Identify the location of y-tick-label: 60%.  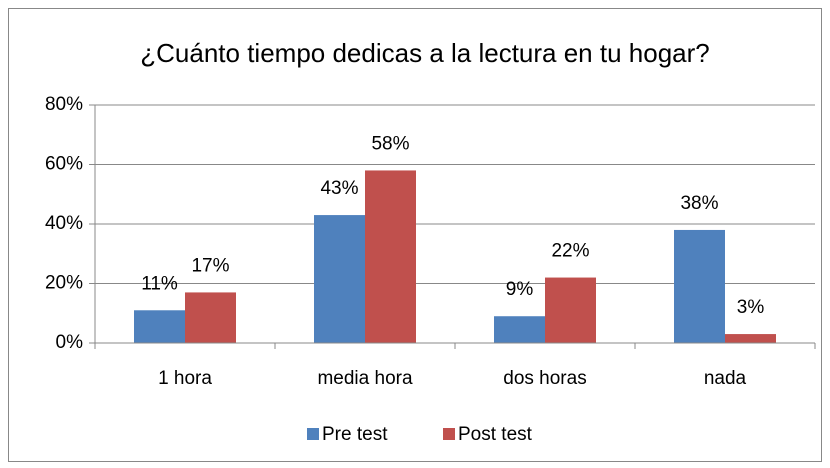
(64, 164).